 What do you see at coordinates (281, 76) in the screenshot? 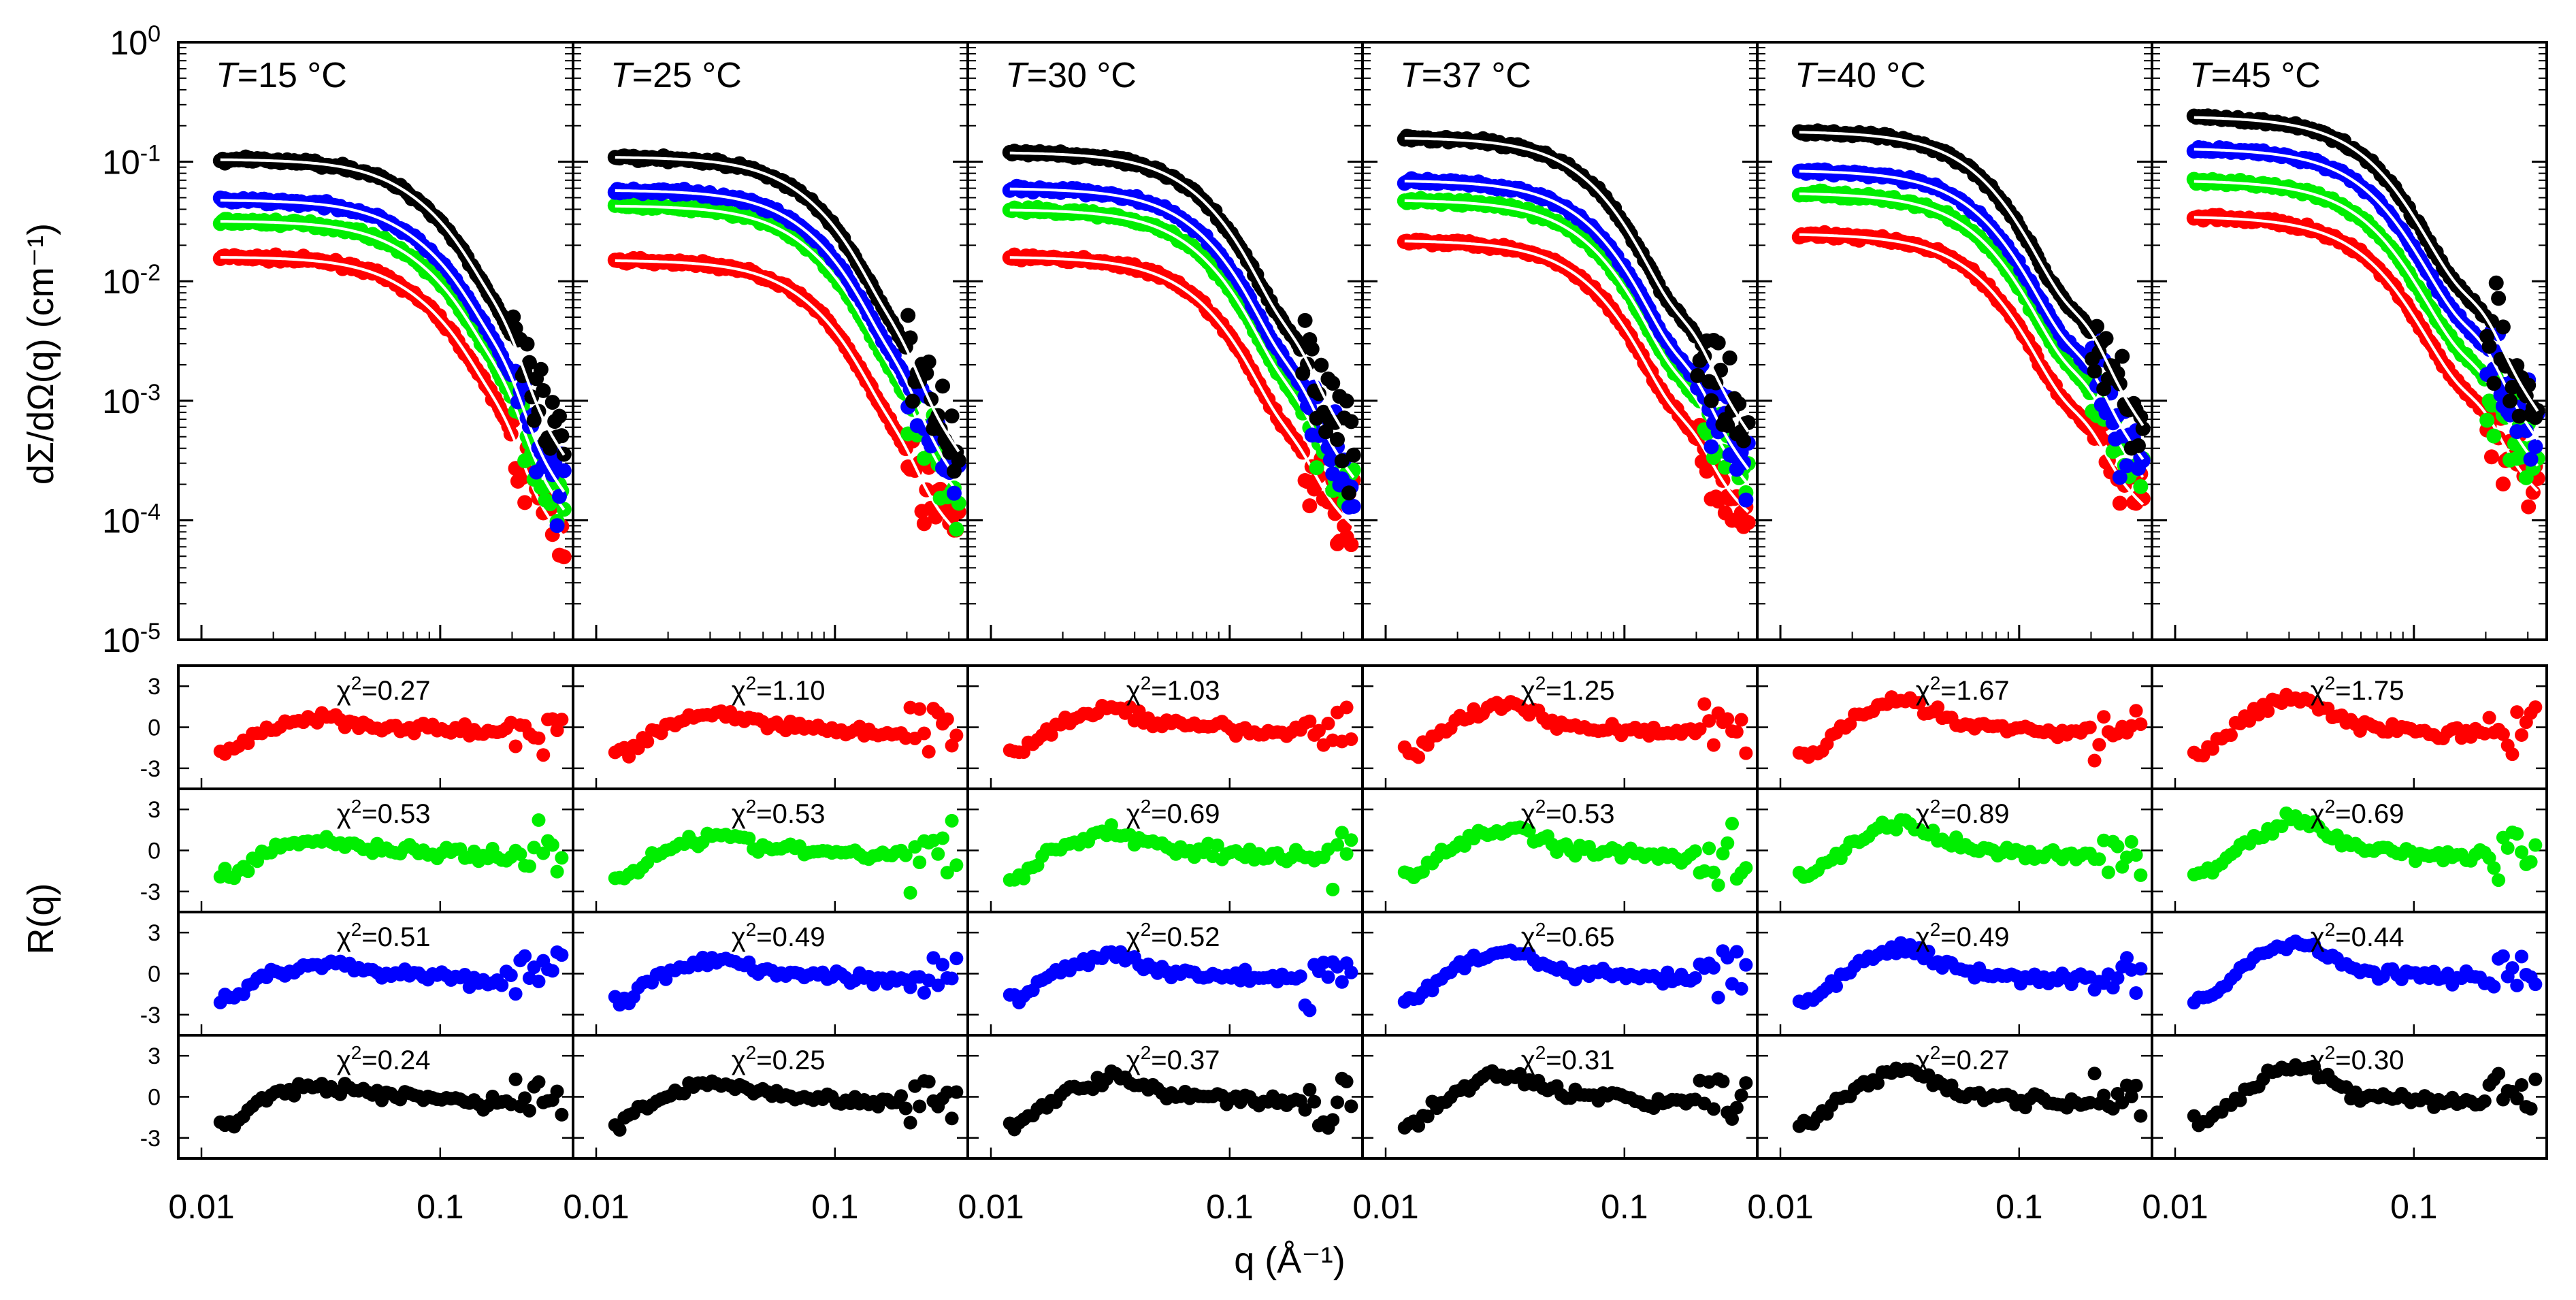
I see `temperature-label: T=15 °C` at bounding box center [281, 76].